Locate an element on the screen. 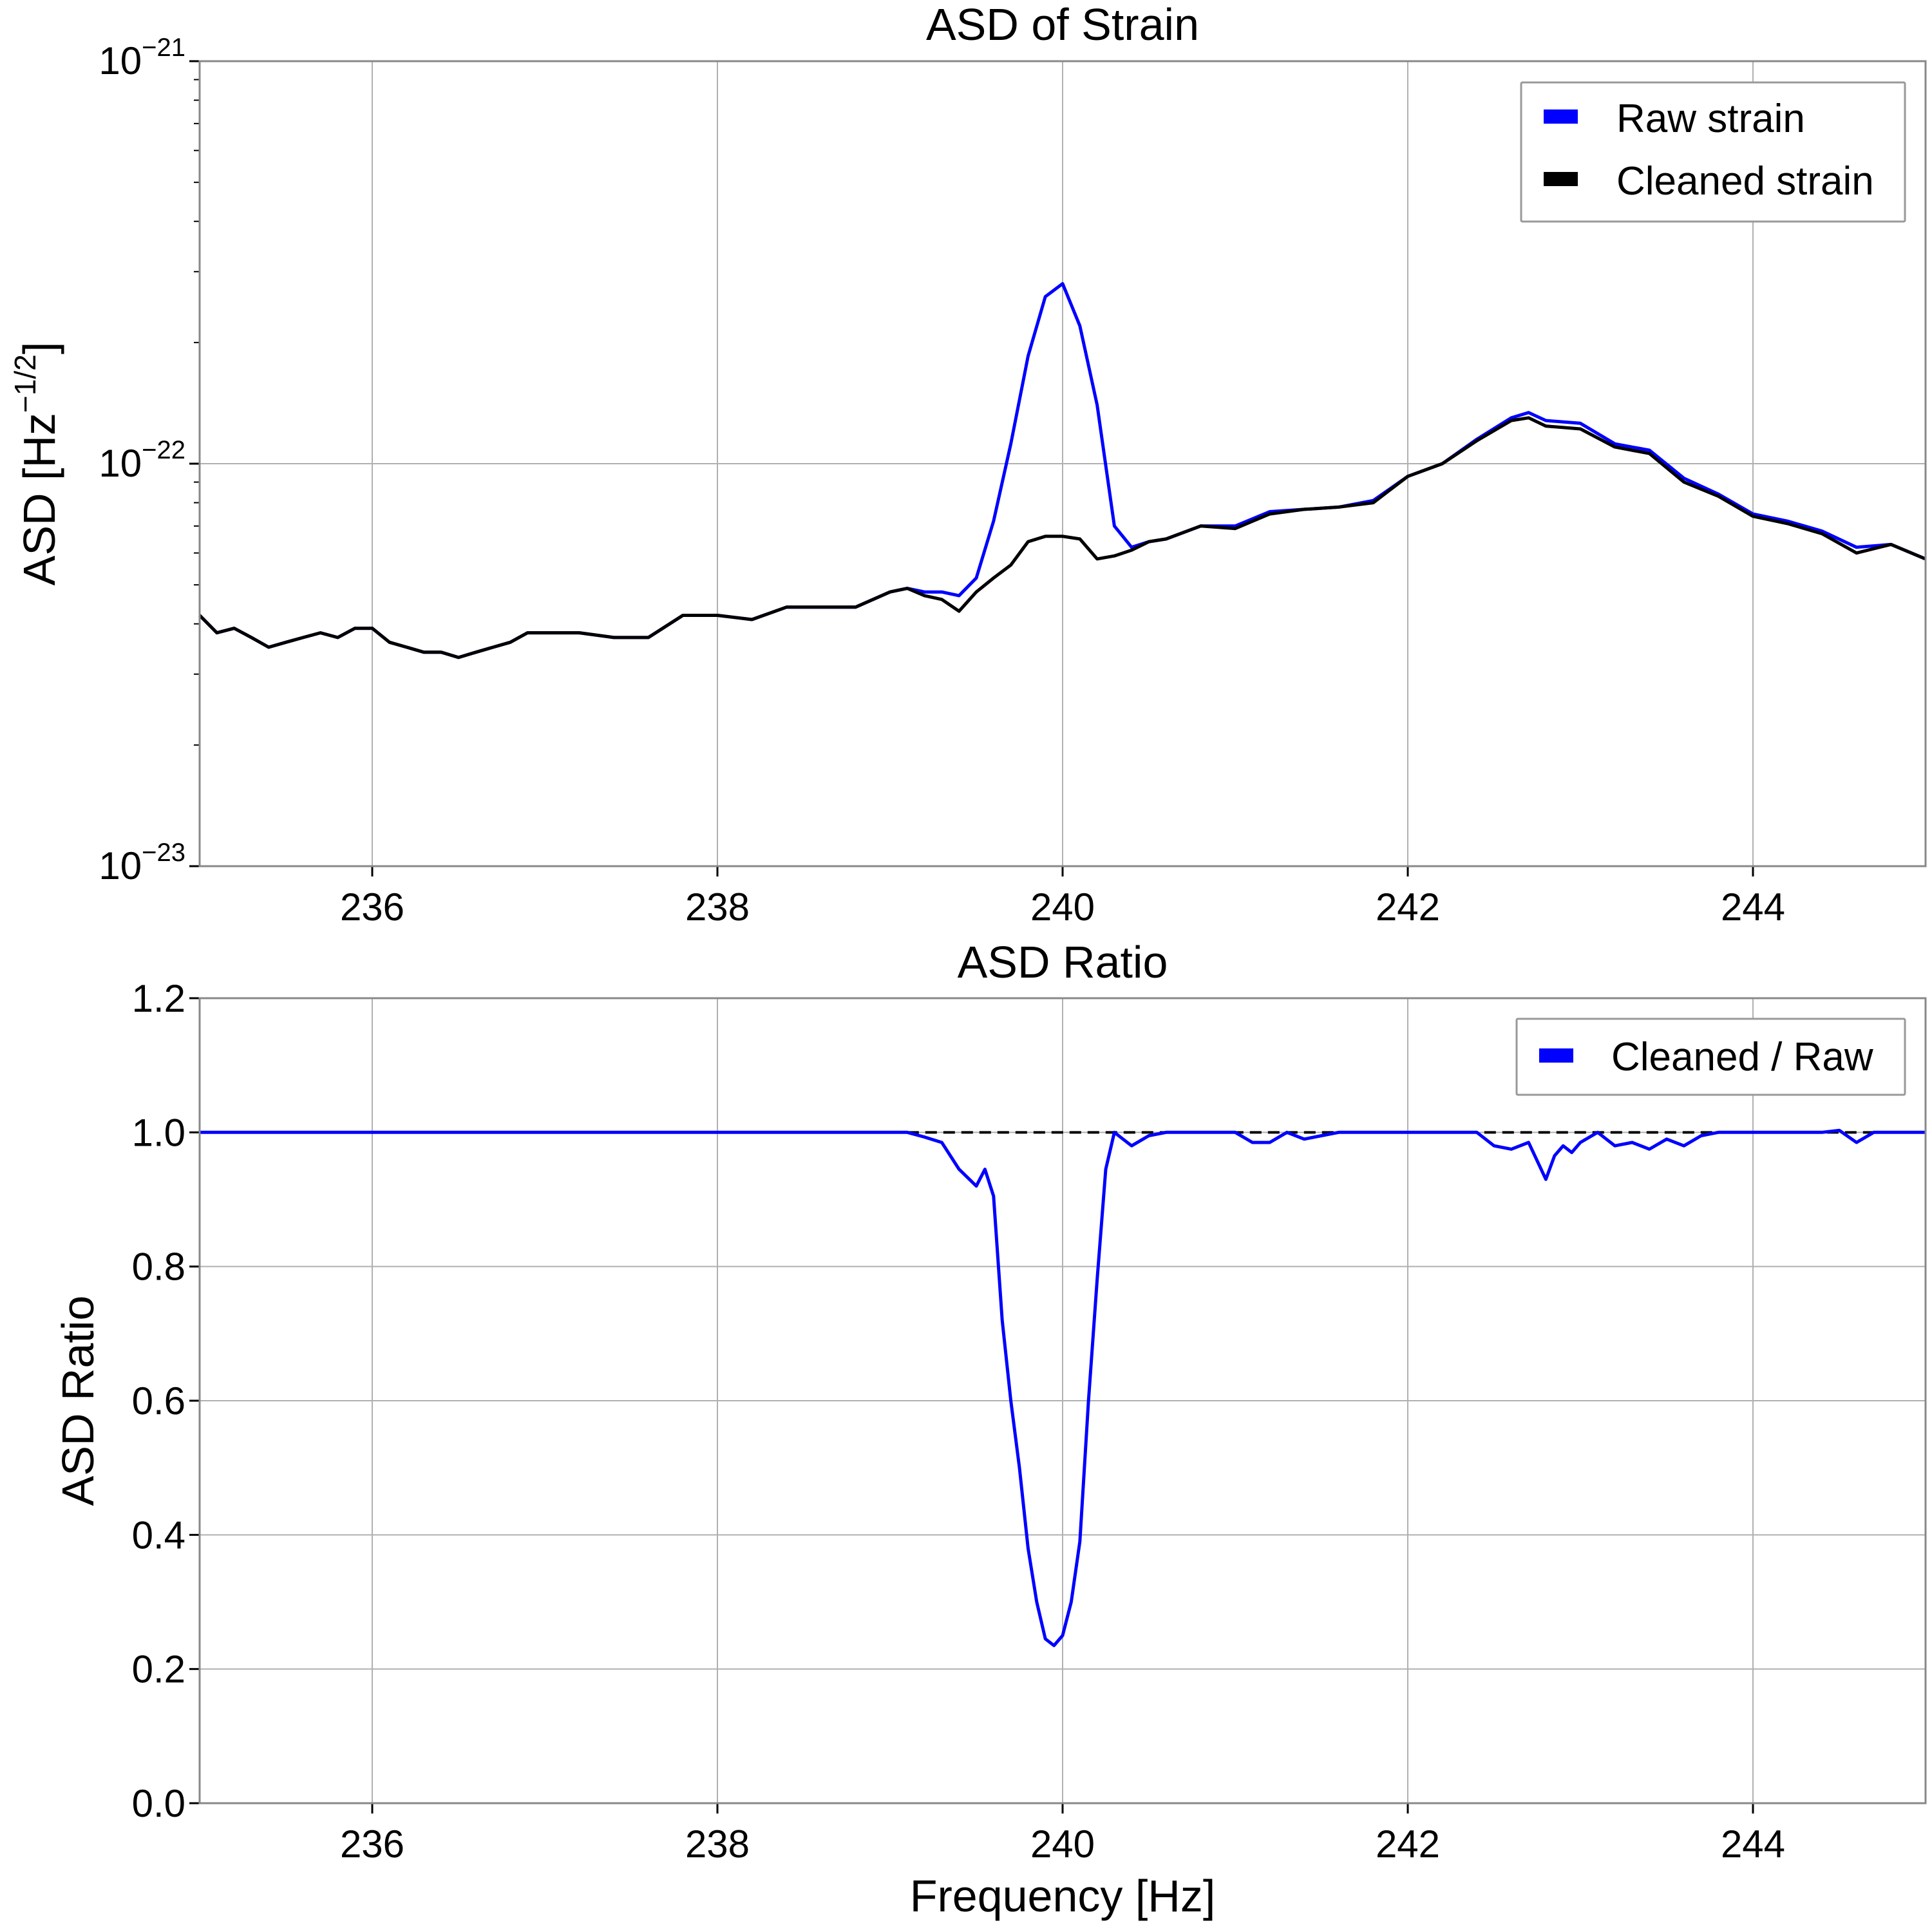  ratio-legend: Cleaned / Raw is located at coordinates (1710, 1057).